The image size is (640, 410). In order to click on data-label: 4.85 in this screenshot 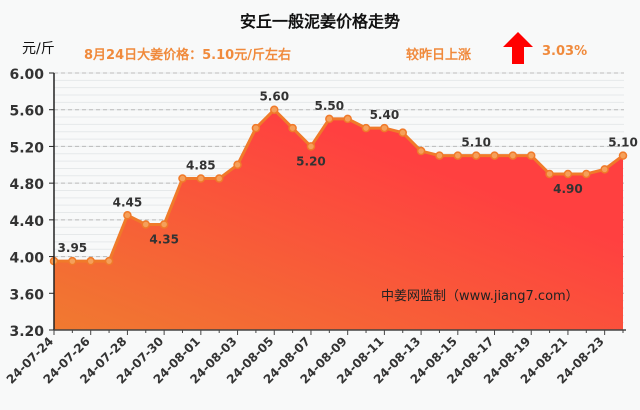, I will do `click(201, 166)`.